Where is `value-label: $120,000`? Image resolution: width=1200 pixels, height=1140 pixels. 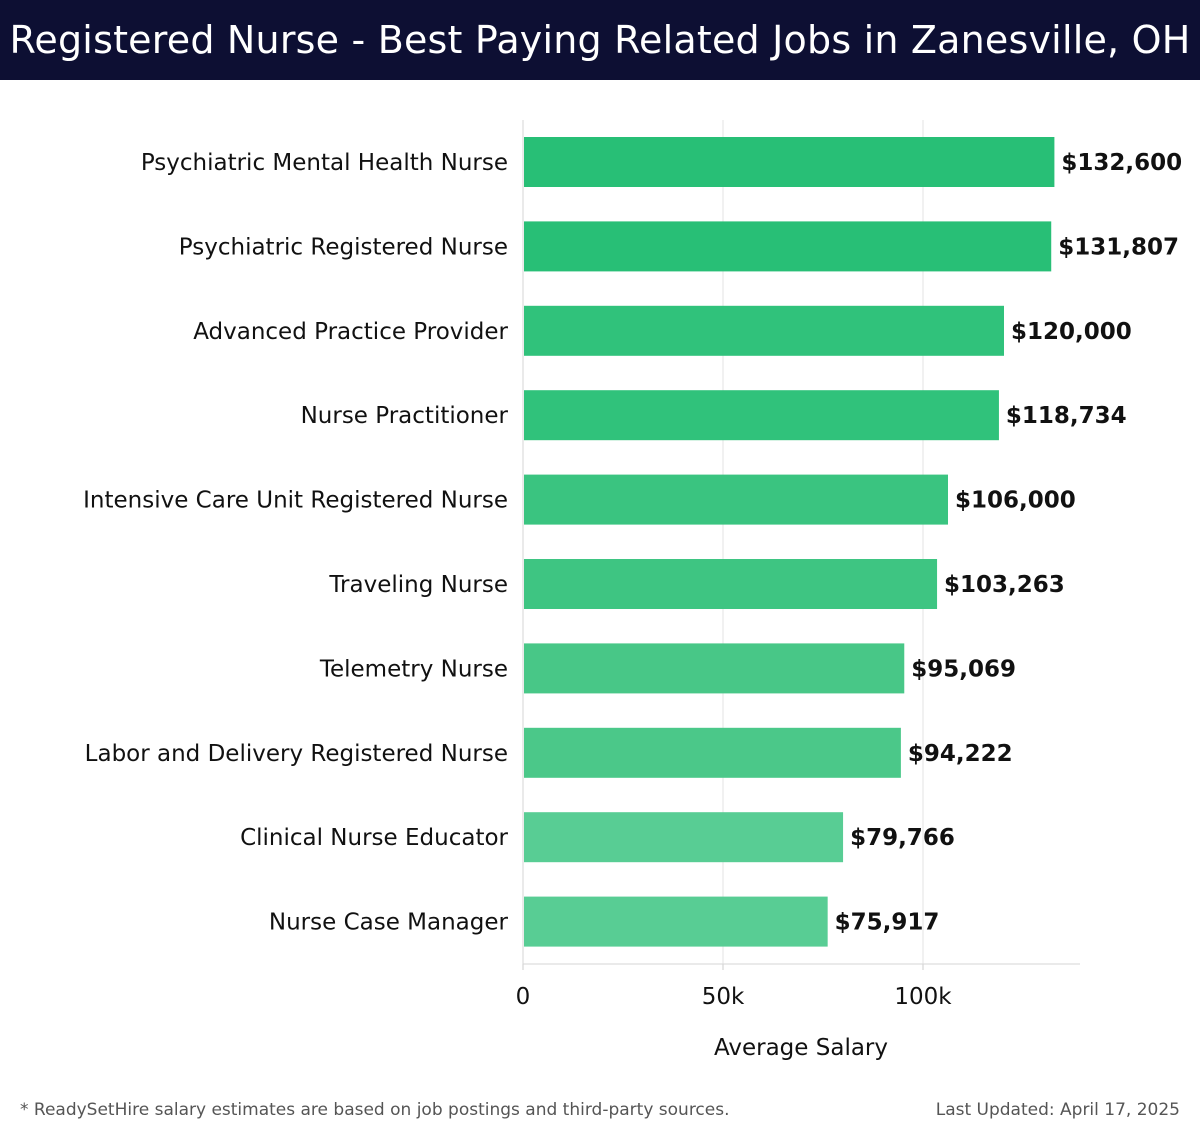 value-label: $120,000 is located at coordinates (1071, 332).